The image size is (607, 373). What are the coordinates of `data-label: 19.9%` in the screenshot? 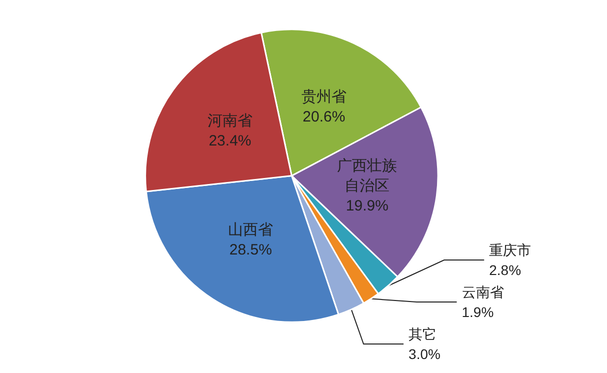 It's located at (367, 206).